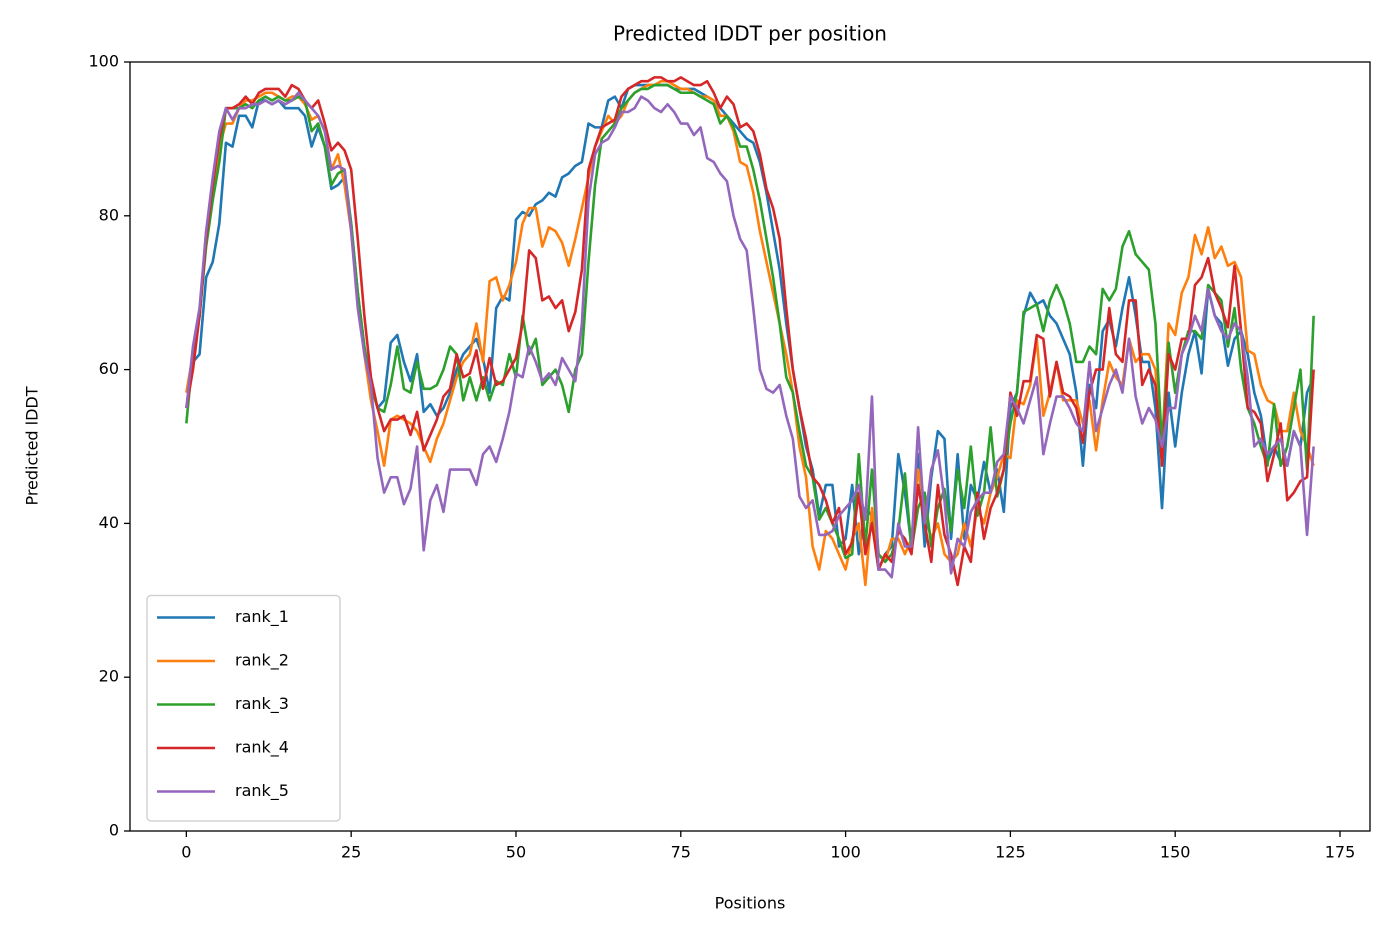 The height and width of the screenshot is (939, 1391). I want to click on x-tick-label: 175, so click(1340, 852).